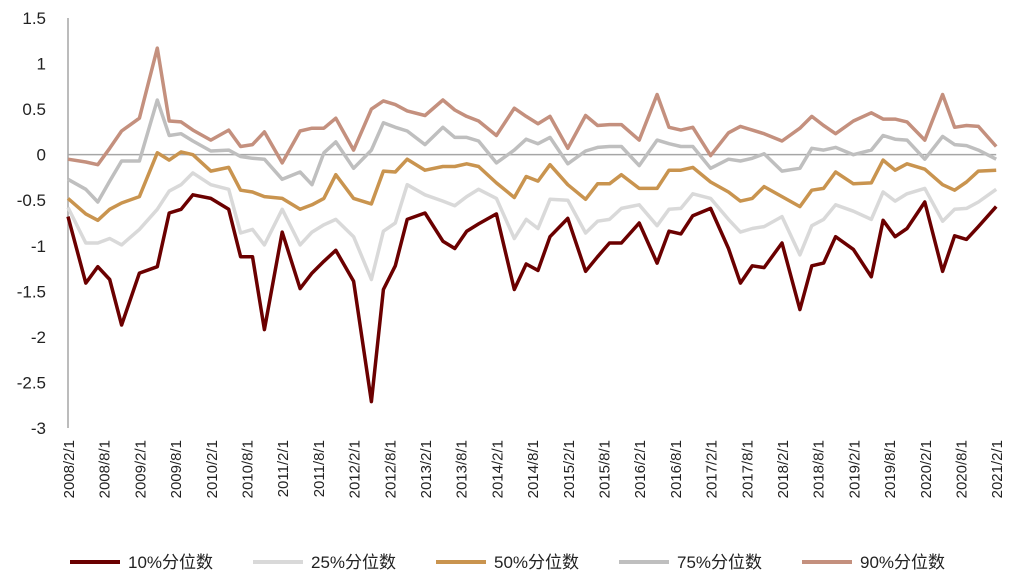 The width and height of the screenshot is (1017, 587). Describe the element at coordinates (69, 469) in the screenshot. I see `x-tick-label: 2008/2/1` at that location.